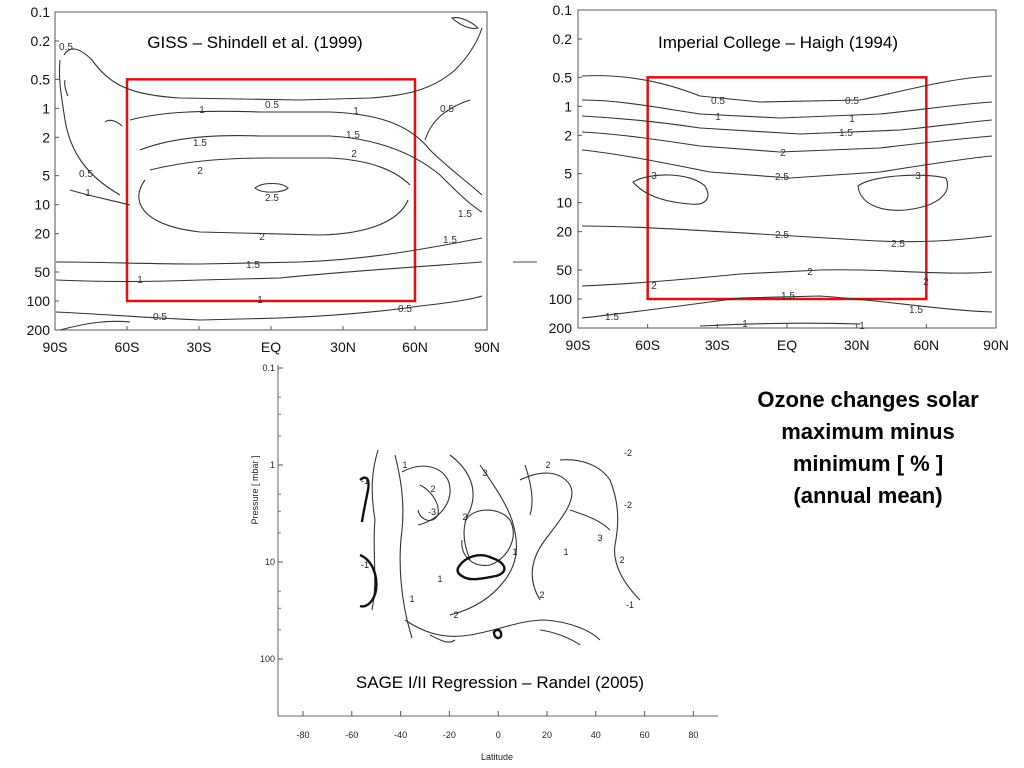 The height and width of the screenshot is (768, 1024). I want to click on panel-2-contour-1.5-upper, so click(787, 125).